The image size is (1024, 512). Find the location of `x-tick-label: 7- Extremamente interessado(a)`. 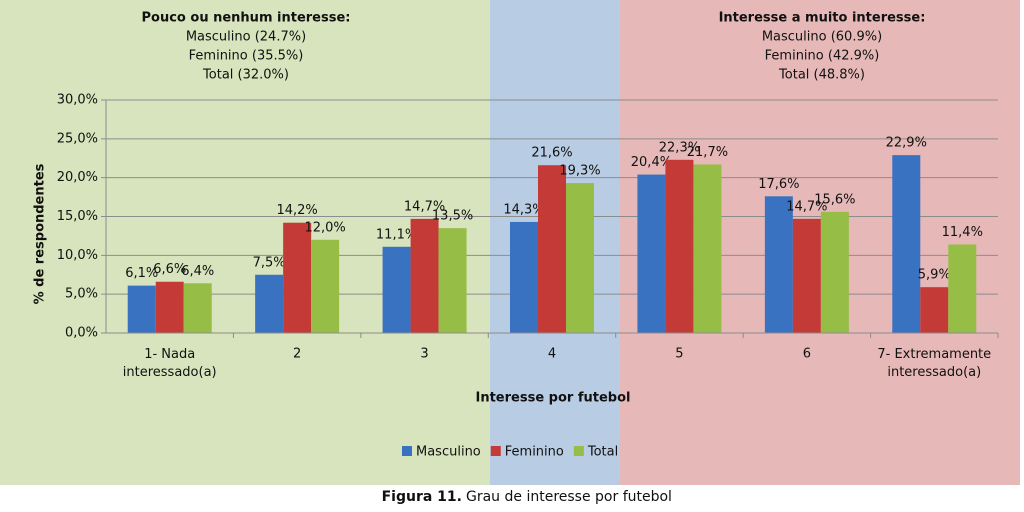

x-tick-label: 7- Extremamente interessado(a) is located at coordinates (934, 363).